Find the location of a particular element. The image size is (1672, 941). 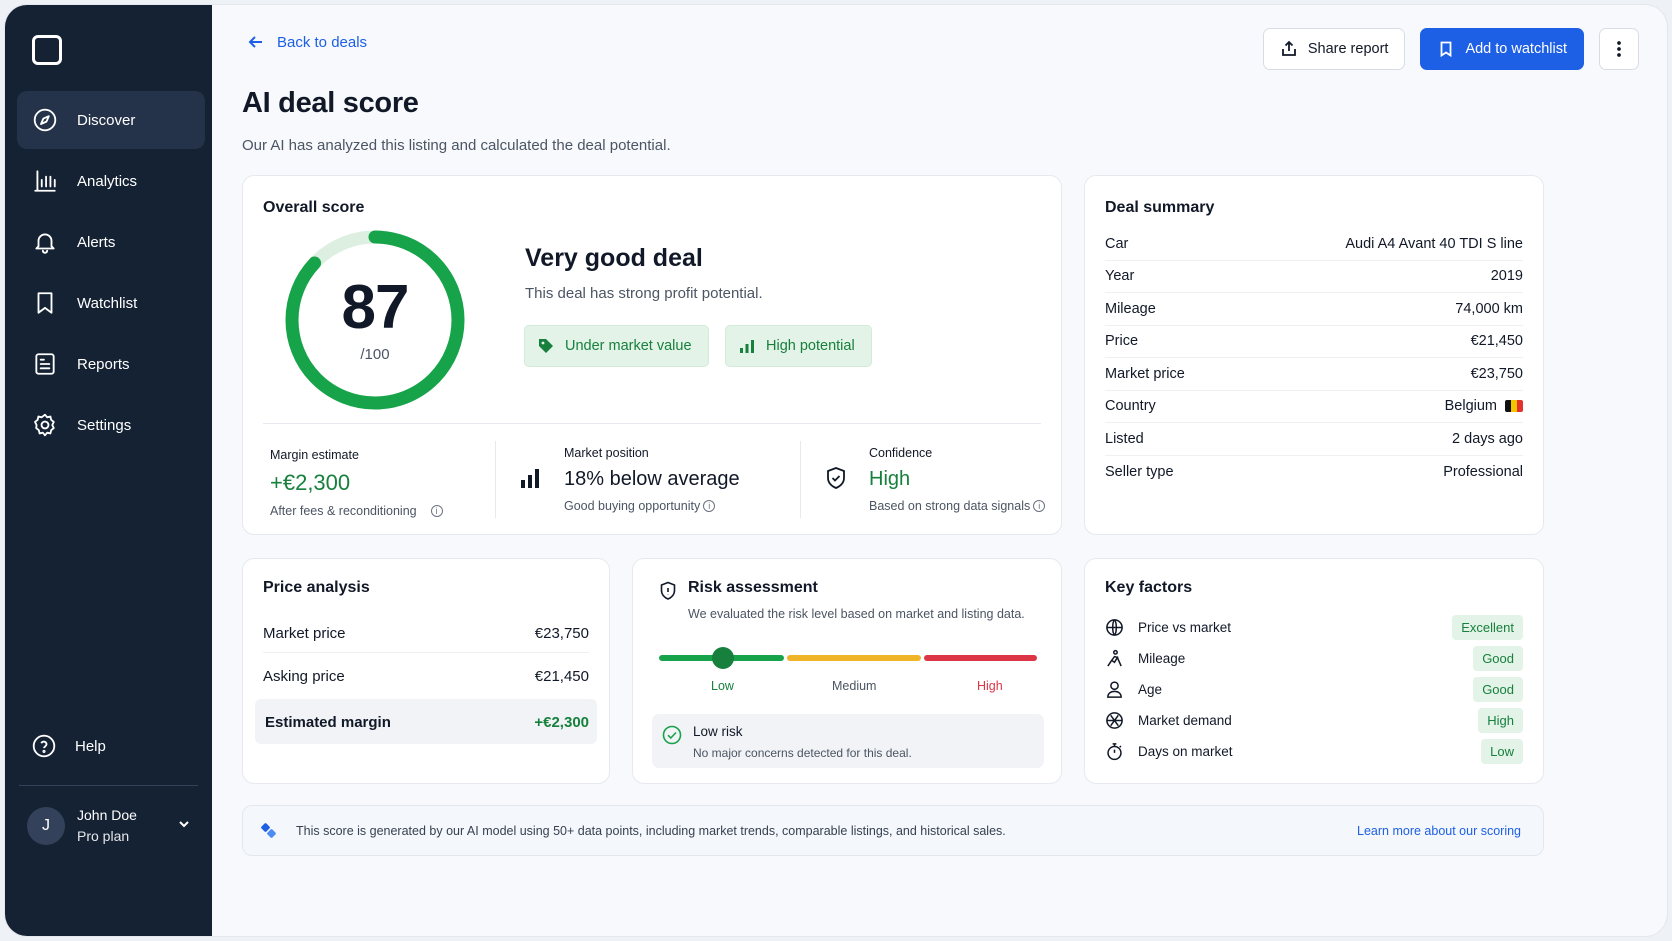

back-label: Back to deals is located at coordinates (322, 42).